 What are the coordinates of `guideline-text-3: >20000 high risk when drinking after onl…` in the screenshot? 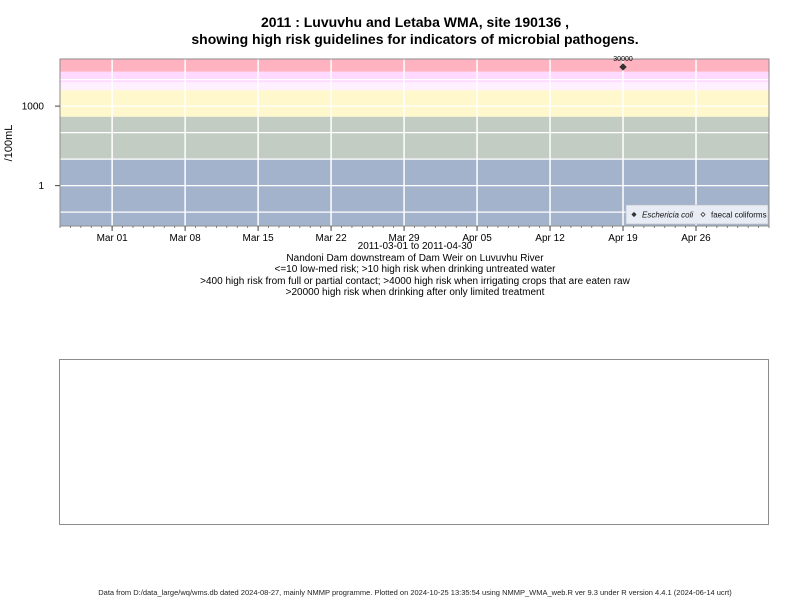 It's located at (415, 292).